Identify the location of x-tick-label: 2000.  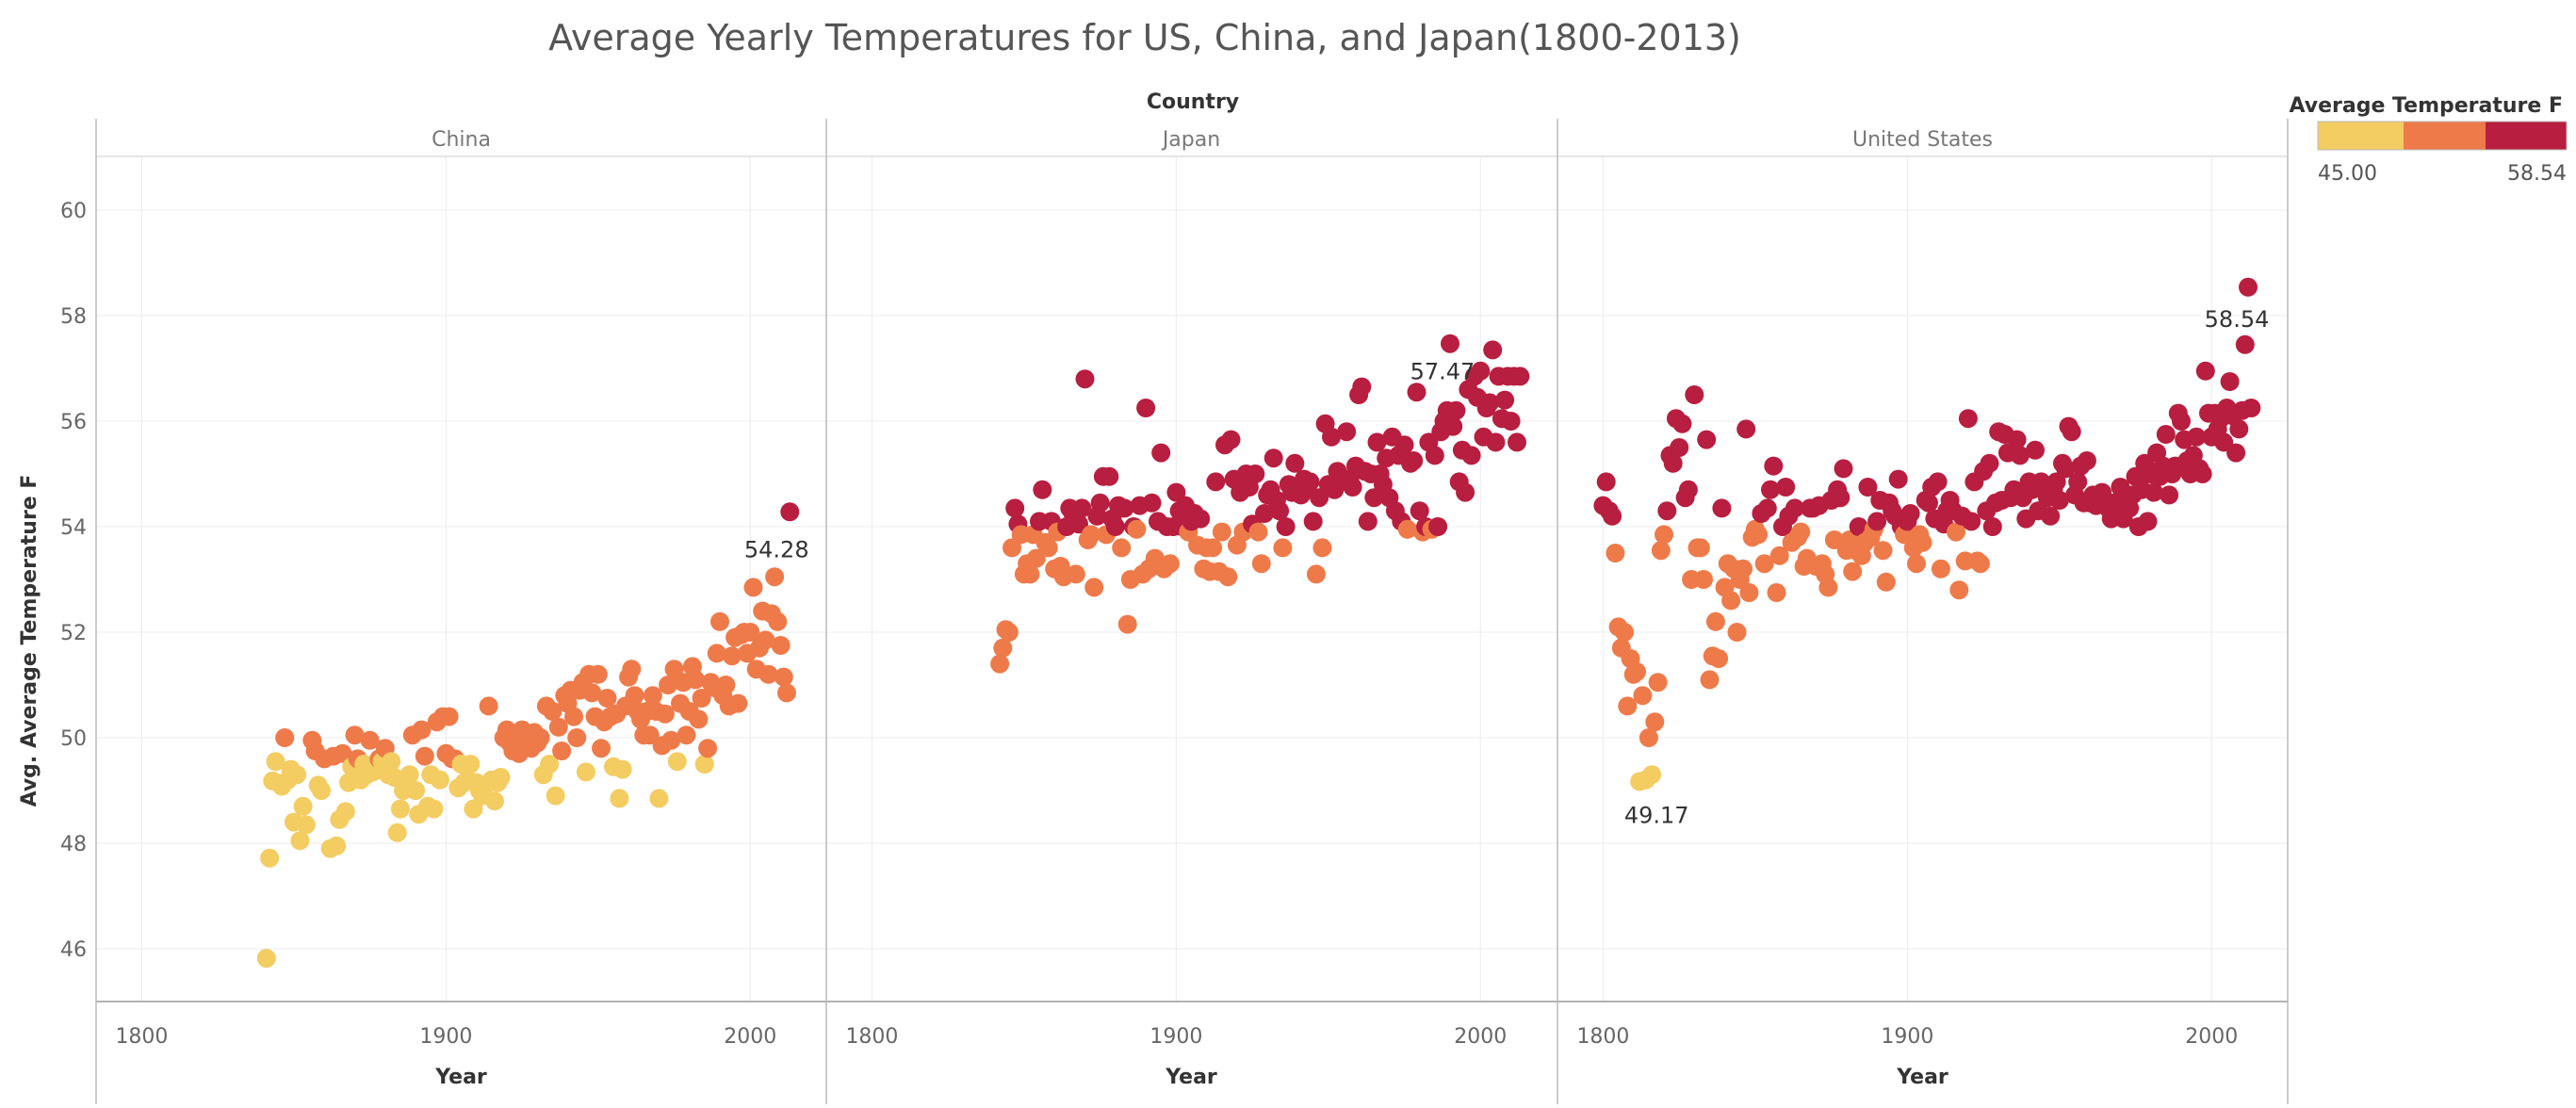
(1480, 1037).